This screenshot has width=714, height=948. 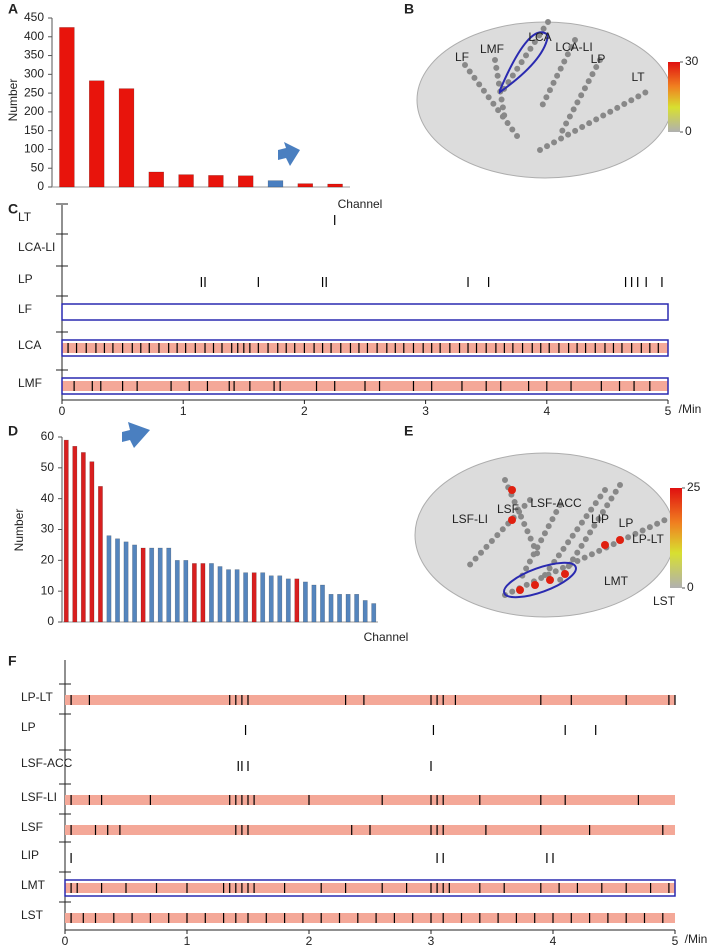 What do you see at coordinates (39, 797) in the screenshot?
I see `row-label: LSF-LI` at bounding box center [39, 797].